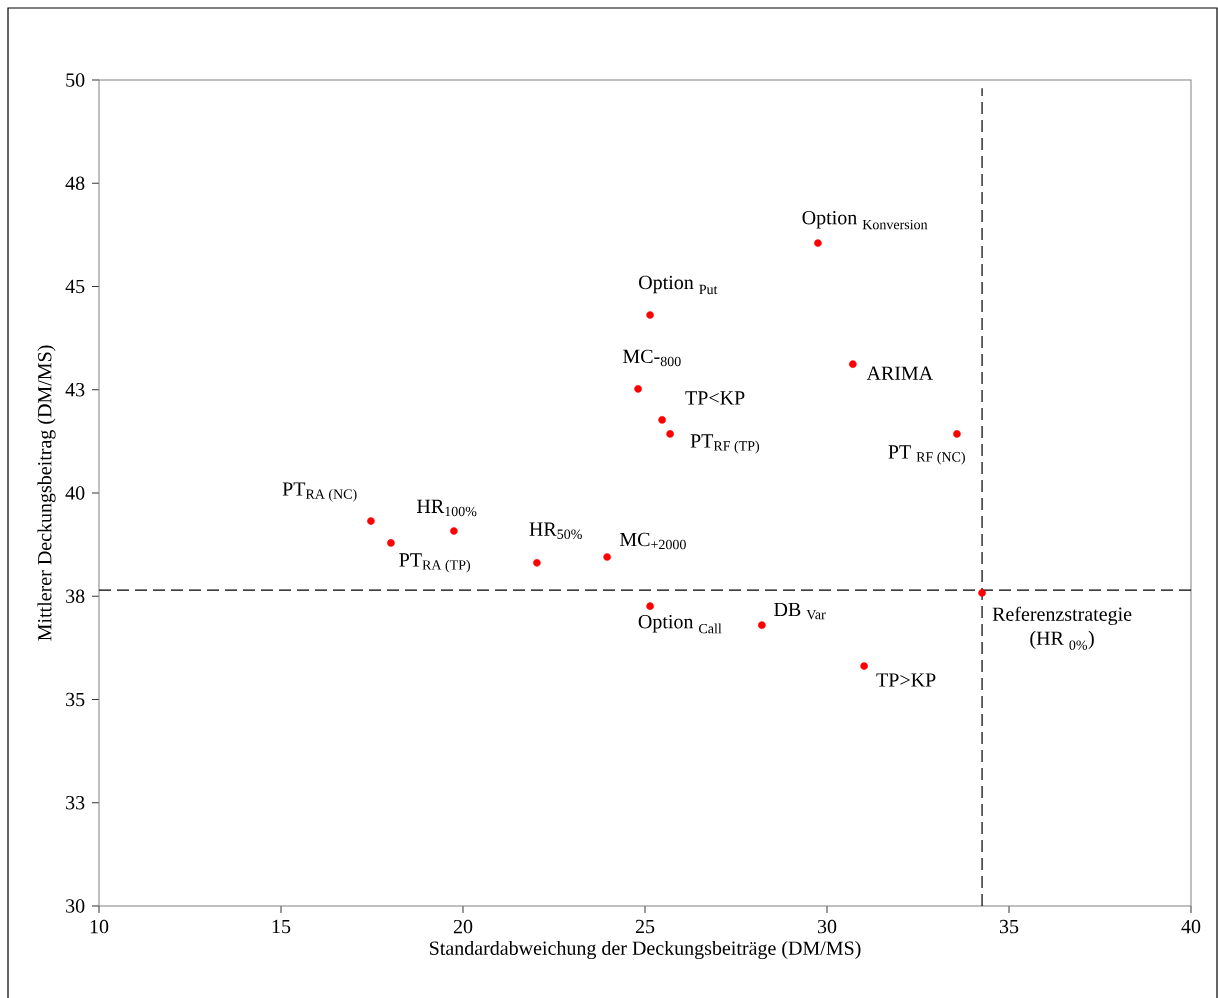 This screenshot has height=998, width=1218. I want to click on annotation: $\text{Option }_{\text{Konversion}}$, so click(865, 220).